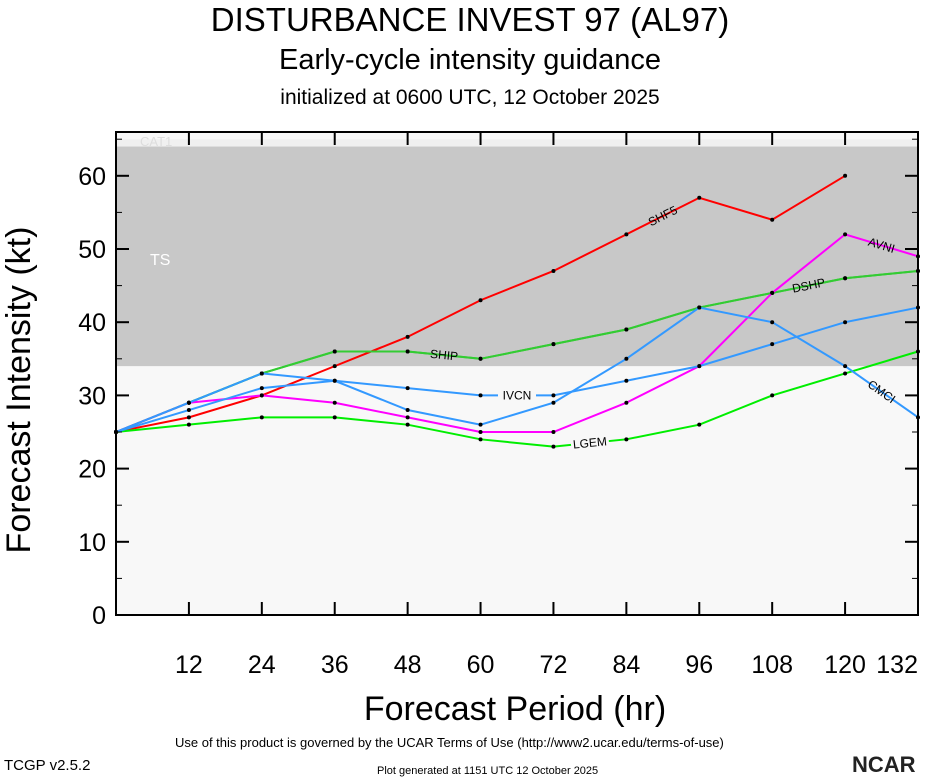 Image resolution: width=940 pixels, height=780 pixels. What do you see at coordinates (515, 709) in the screenshot?
I see `x-axis-label: Forecast Period (hr)` at bounding box center [515, 709].